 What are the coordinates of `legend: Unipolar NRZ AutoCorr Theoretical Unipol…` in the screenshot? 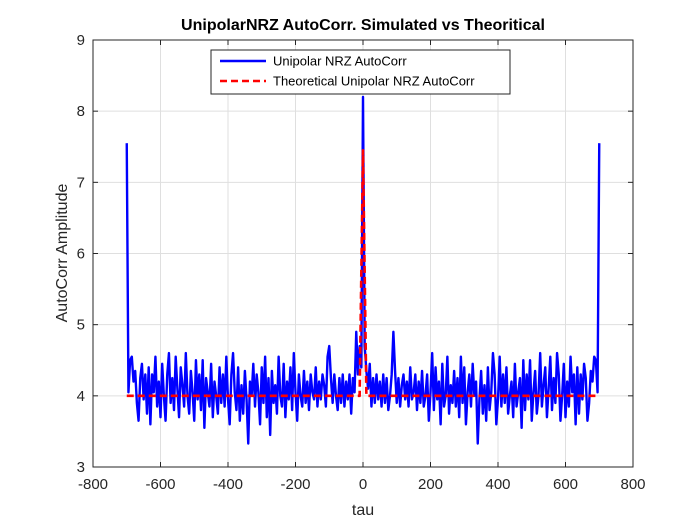 It's located at (360, 72).